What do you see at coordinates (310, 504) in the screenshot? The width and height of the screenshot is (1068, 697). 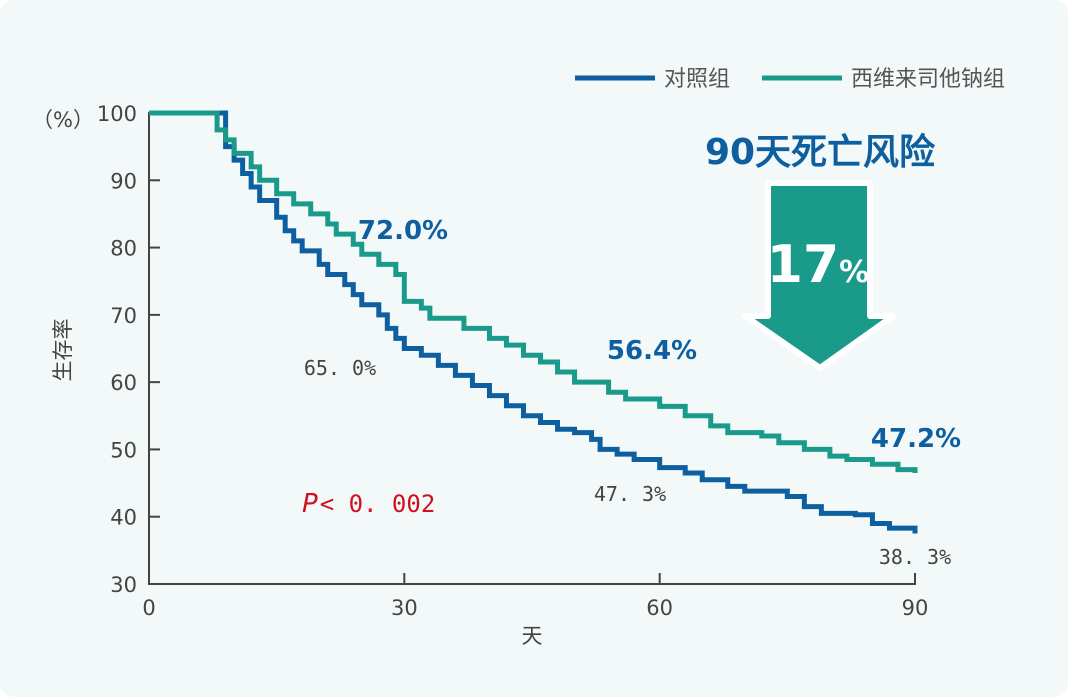 I see `p-label: P` at bounding box center [310, 504].